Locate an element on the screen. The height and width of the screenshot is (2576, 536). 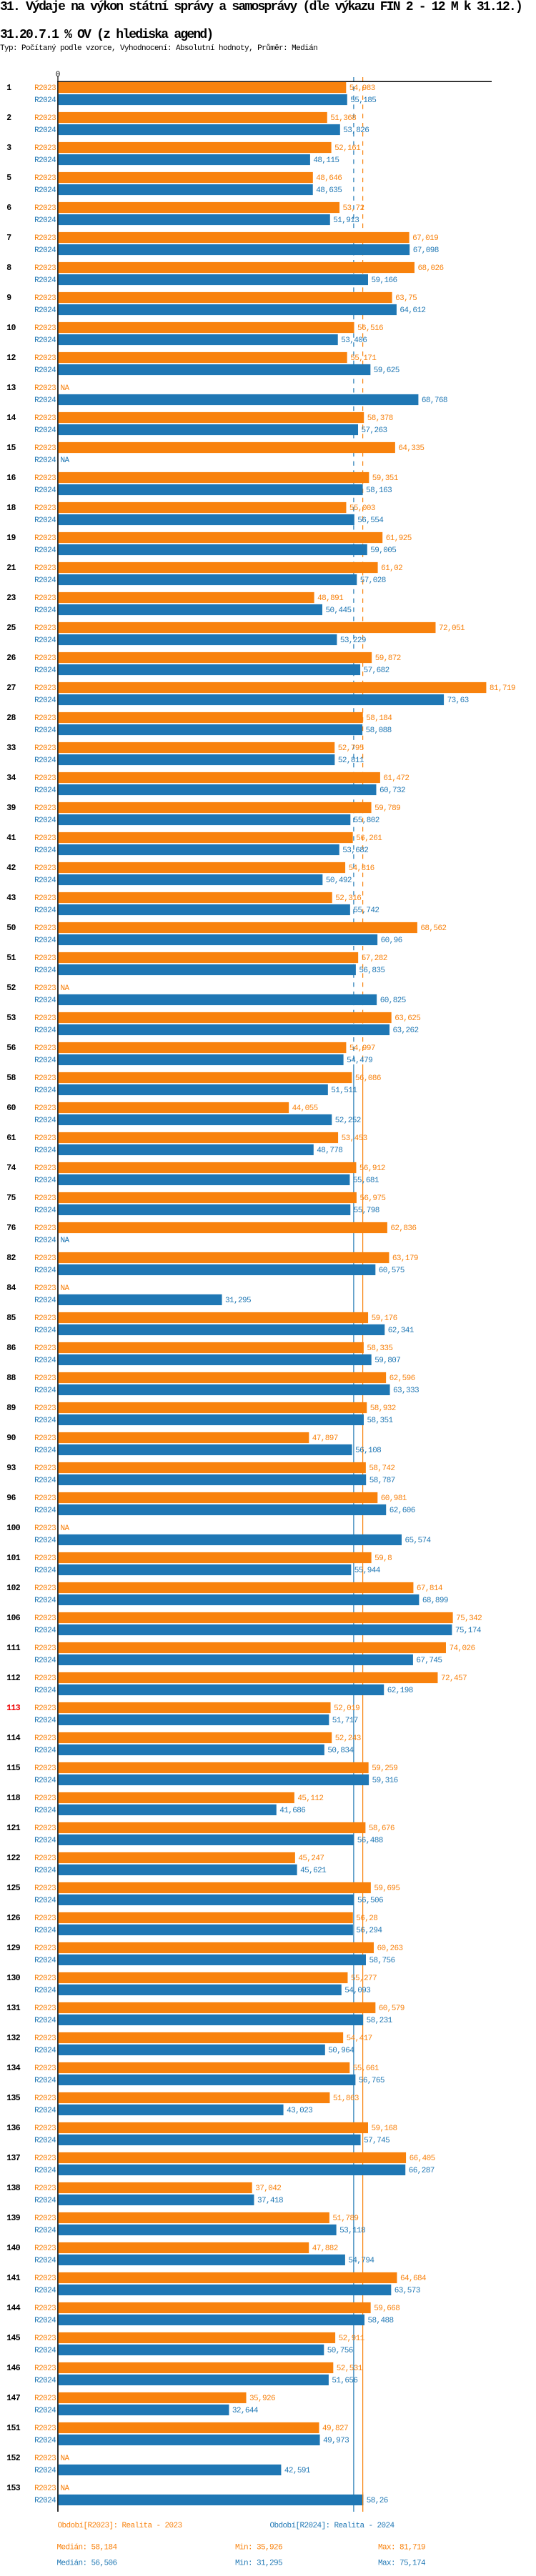
svg-text: 55,681 is located at coordinates (366, 1181).